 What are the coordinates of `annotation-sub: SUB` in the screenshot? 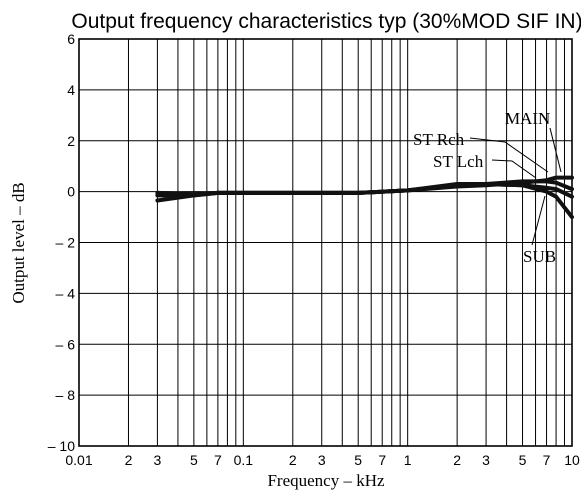 It's located at (539, 256).